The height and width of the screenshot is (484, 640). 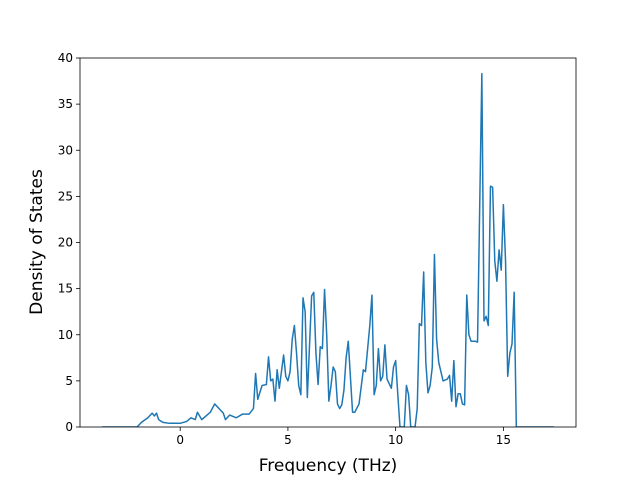 I want to click on y-tick-label: 10, so click(x=65, y=335).